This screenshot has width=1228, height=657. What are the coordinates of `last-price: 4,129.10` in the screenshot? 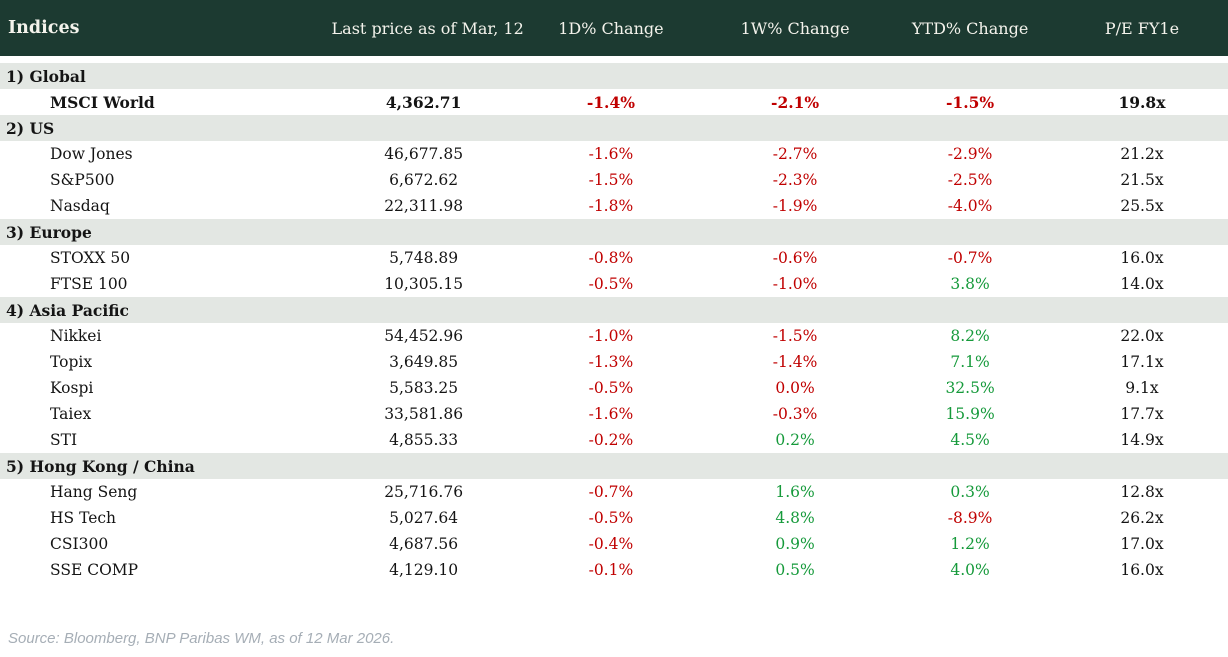 It's located at (424, 570).